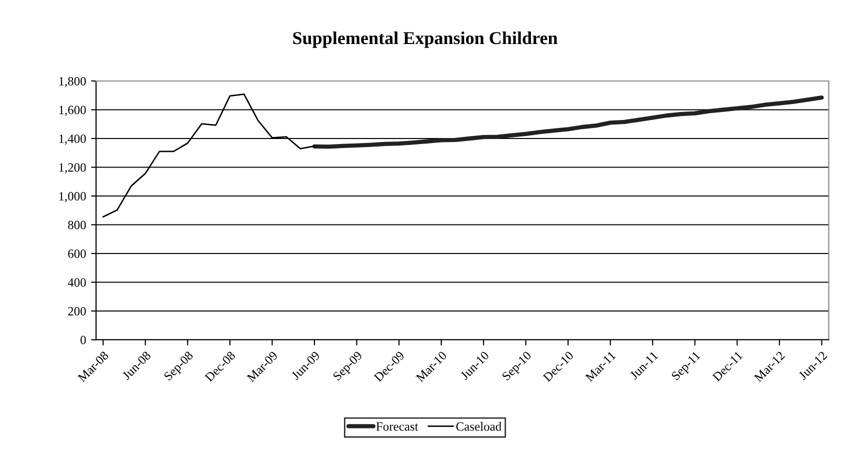 The width and height of the screenshot is (850, 450). I want to click on y-tick-label: 1,600, so click(72, 111).